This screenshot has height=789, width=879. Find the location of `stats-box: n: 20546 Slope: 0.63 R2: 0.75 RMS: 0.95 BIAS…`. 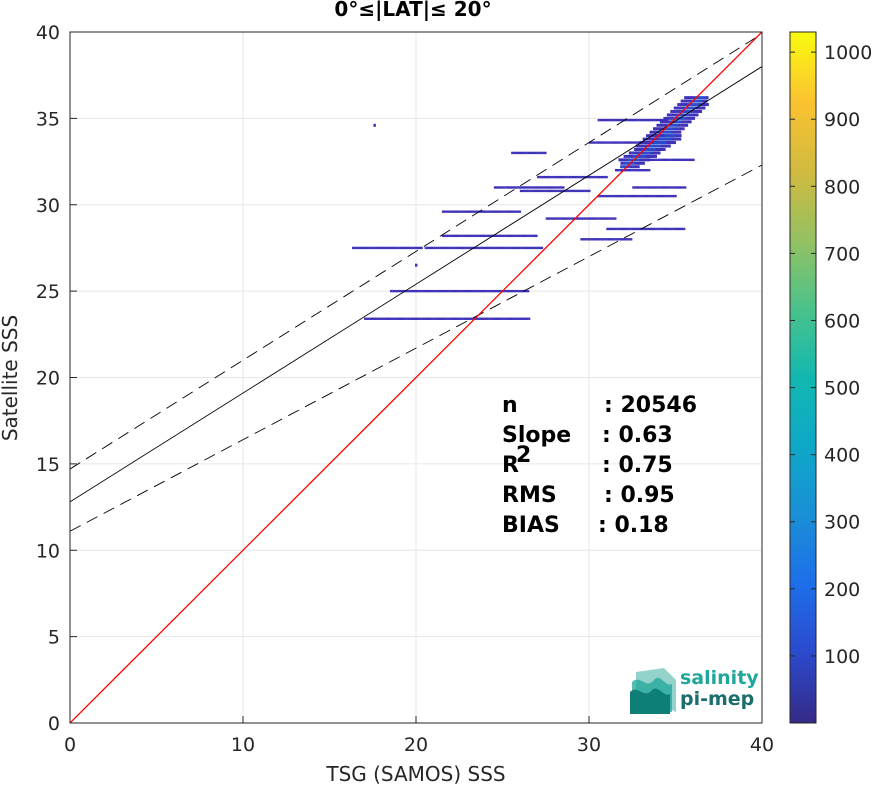

stats-box: n: 20546 Slope: 0.63 R2: 0.75 RMS: 0.95 BIAS… is located at coordinates (599, 465).